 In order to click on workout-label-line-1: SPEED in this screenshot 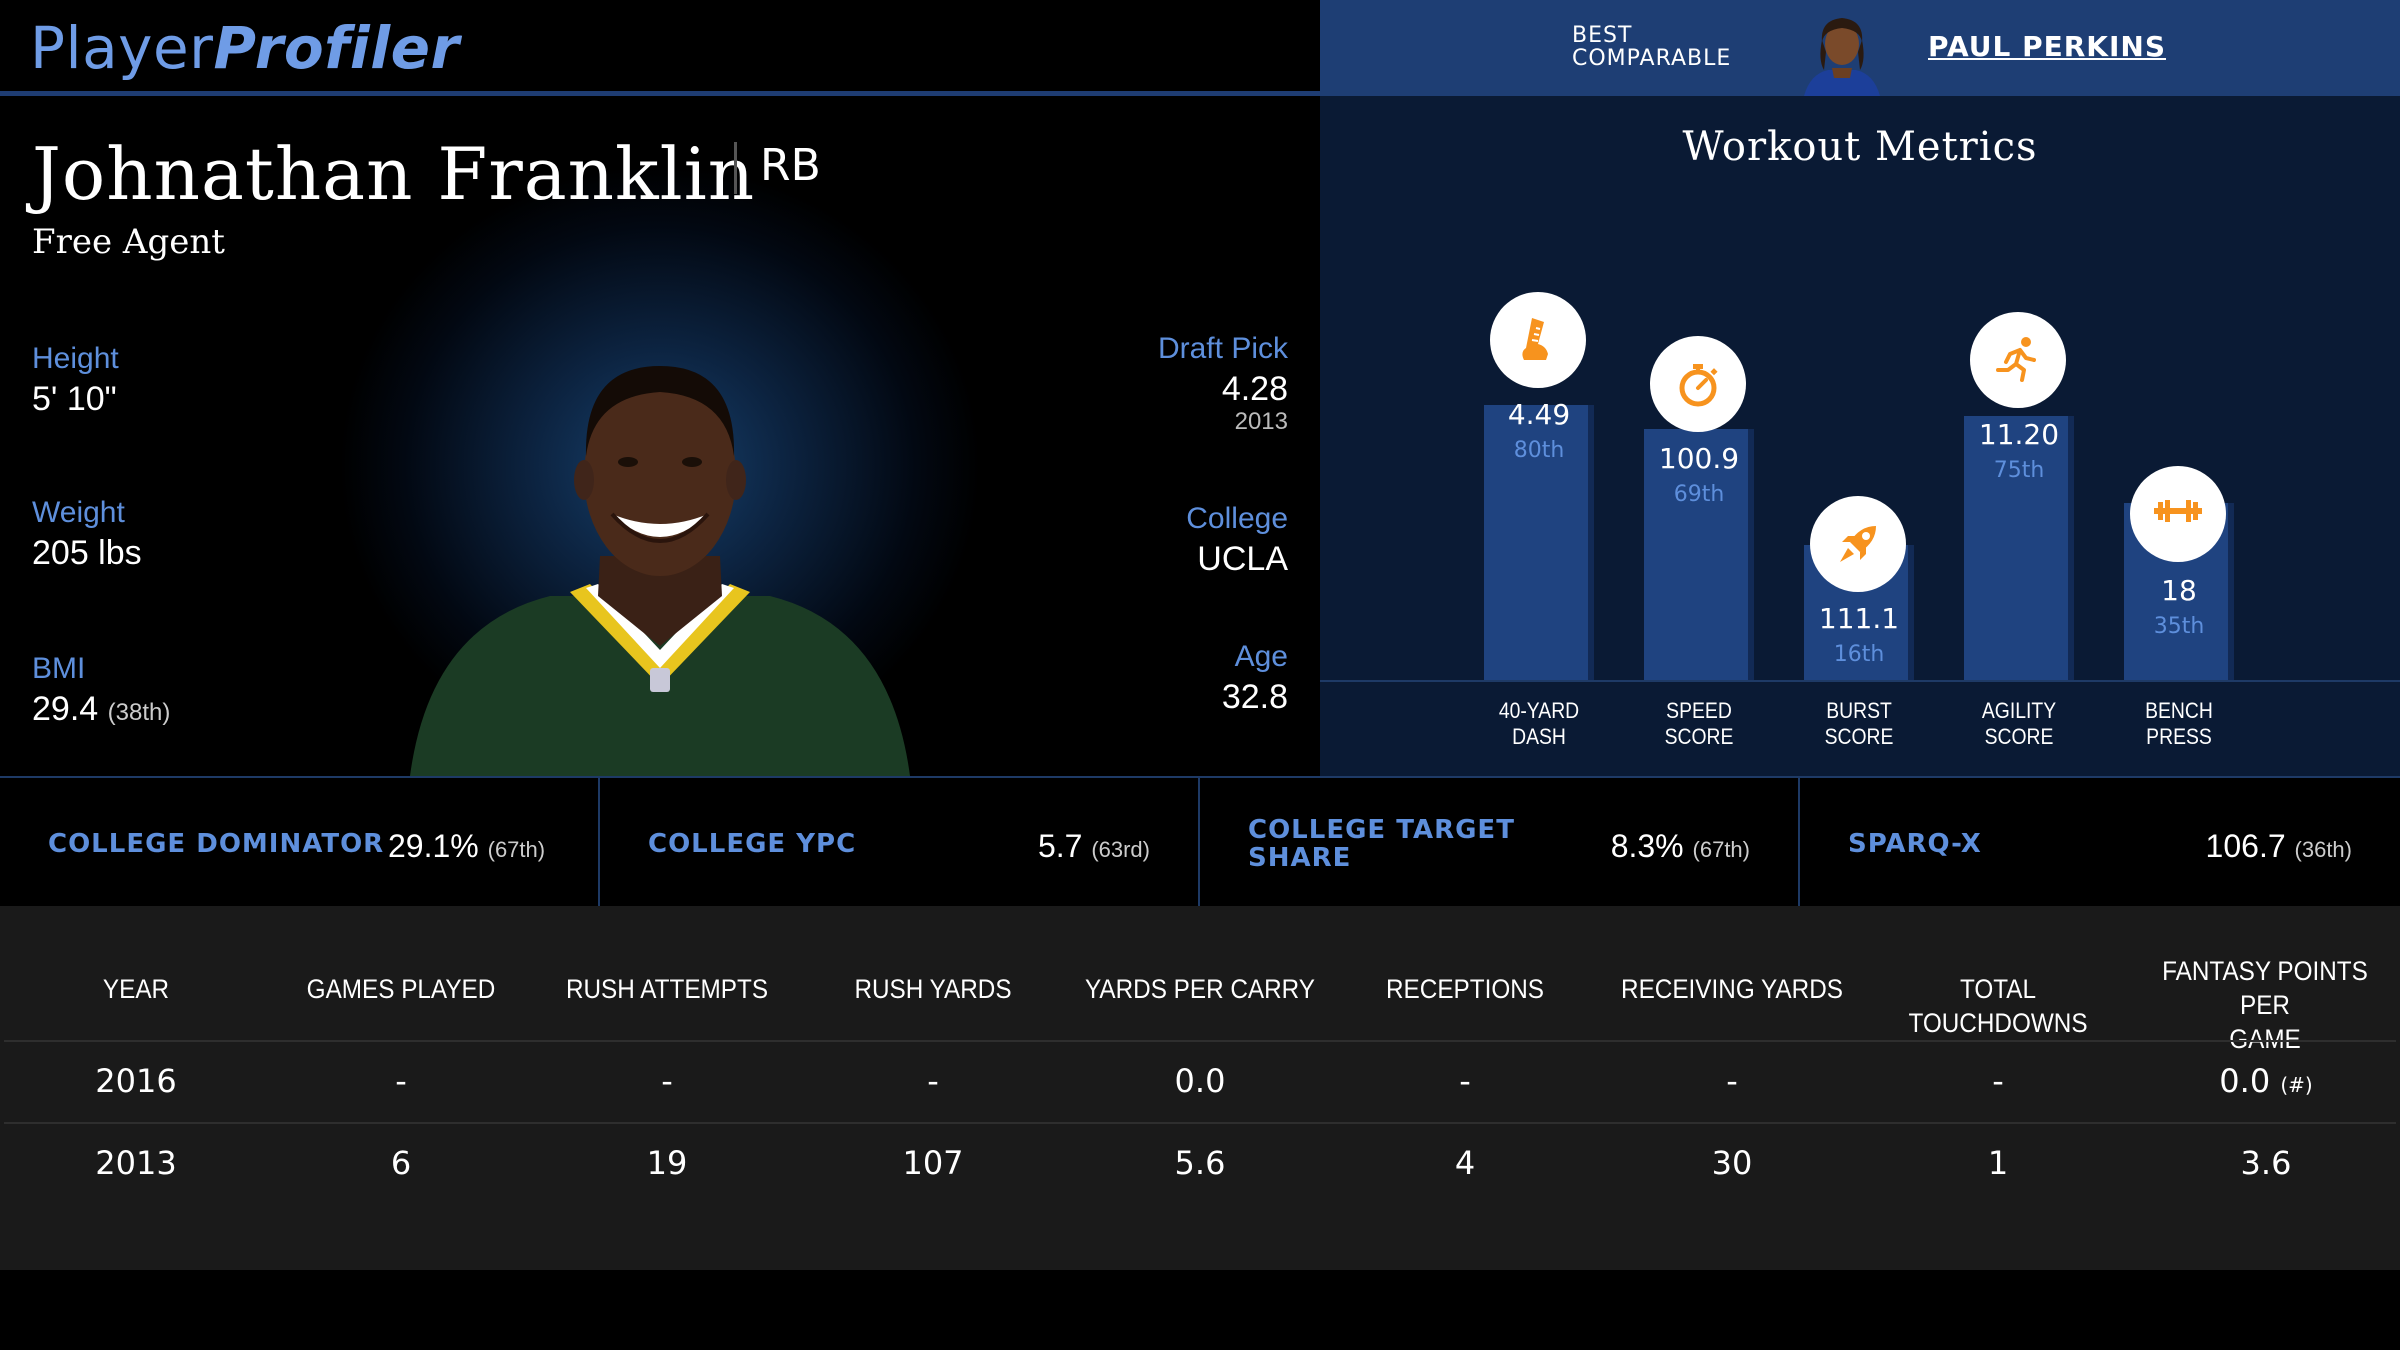, I will do `click(1699, 710)`.